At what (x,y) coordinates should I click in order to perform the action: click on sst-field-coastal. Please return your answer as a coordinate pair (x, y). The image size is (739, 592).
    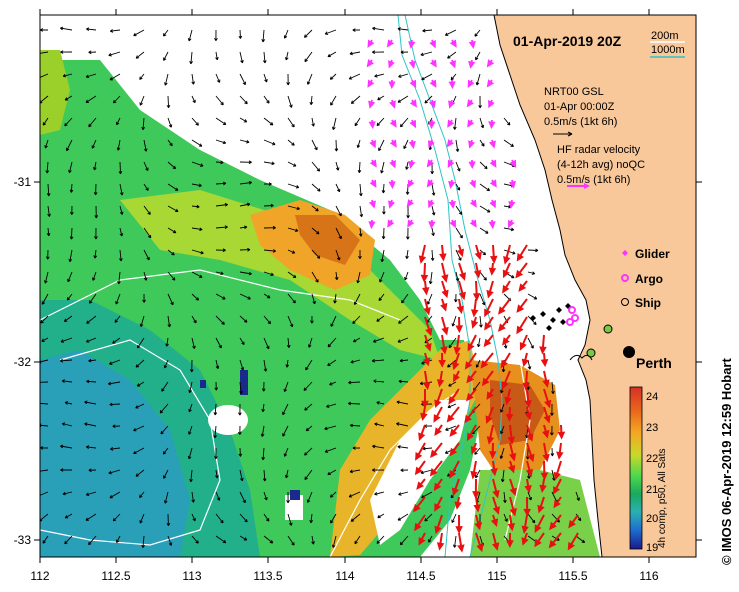
    Looking at the image, I should click on (535, 513).